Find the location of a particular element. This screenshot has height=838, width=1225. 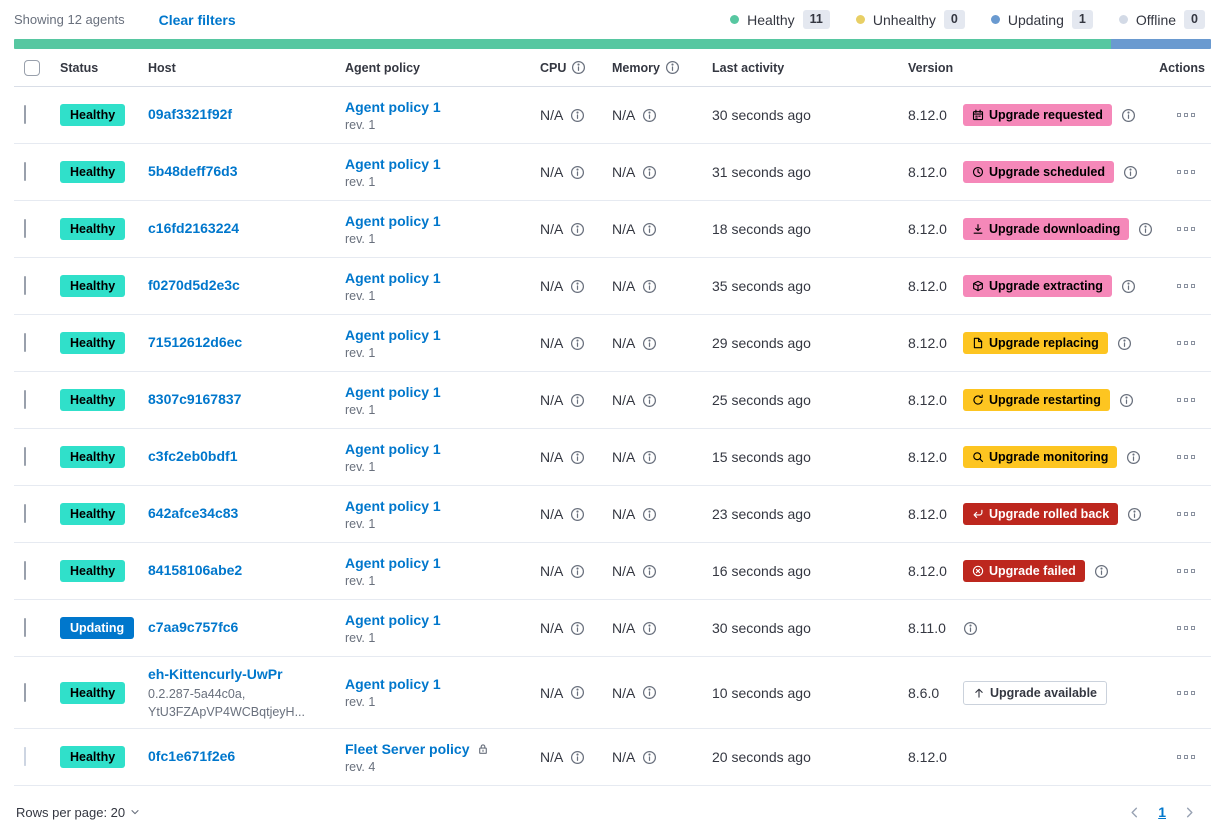

calendar-icon is located at coordinates (978, 115).